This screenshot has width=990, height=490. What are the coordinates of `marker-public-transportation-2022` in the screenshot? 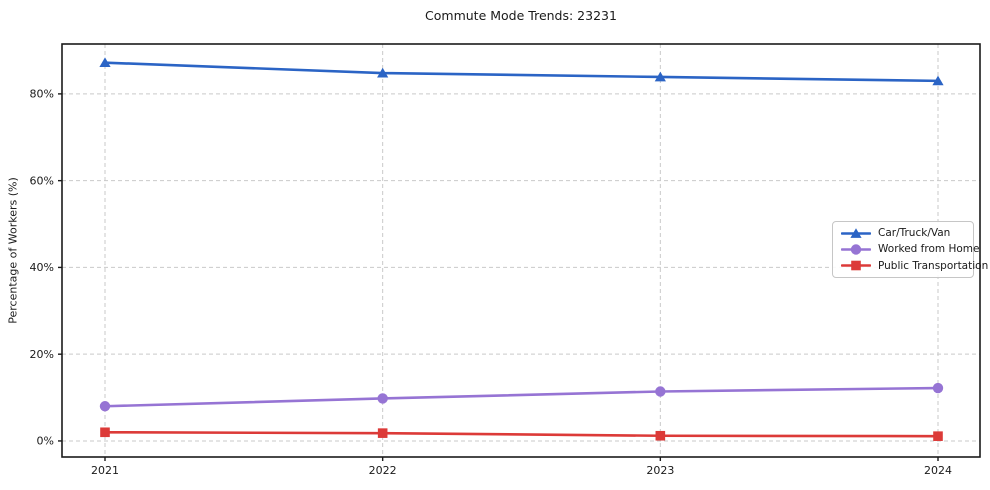 It's located at (382, 433).